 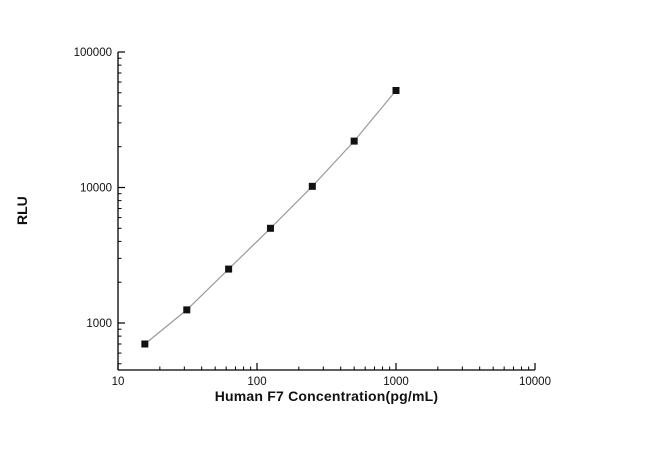 I want to click on x-axis: 10 100 1000 10000, so click(x=331, y=375).